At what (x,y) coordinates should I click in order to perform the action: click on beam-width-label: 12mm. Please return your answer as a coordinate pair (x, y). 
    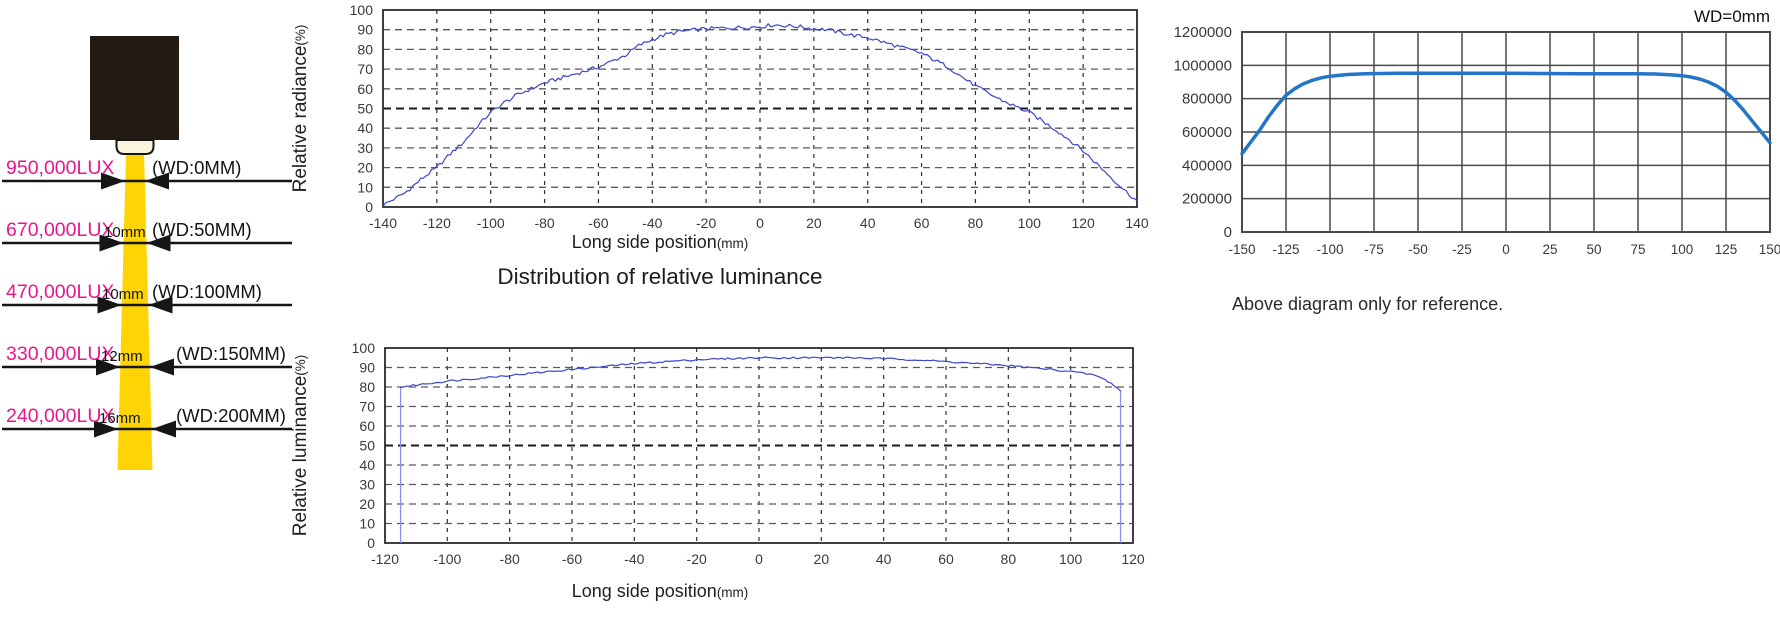
    Looking at the image, I should click on (122, 356).